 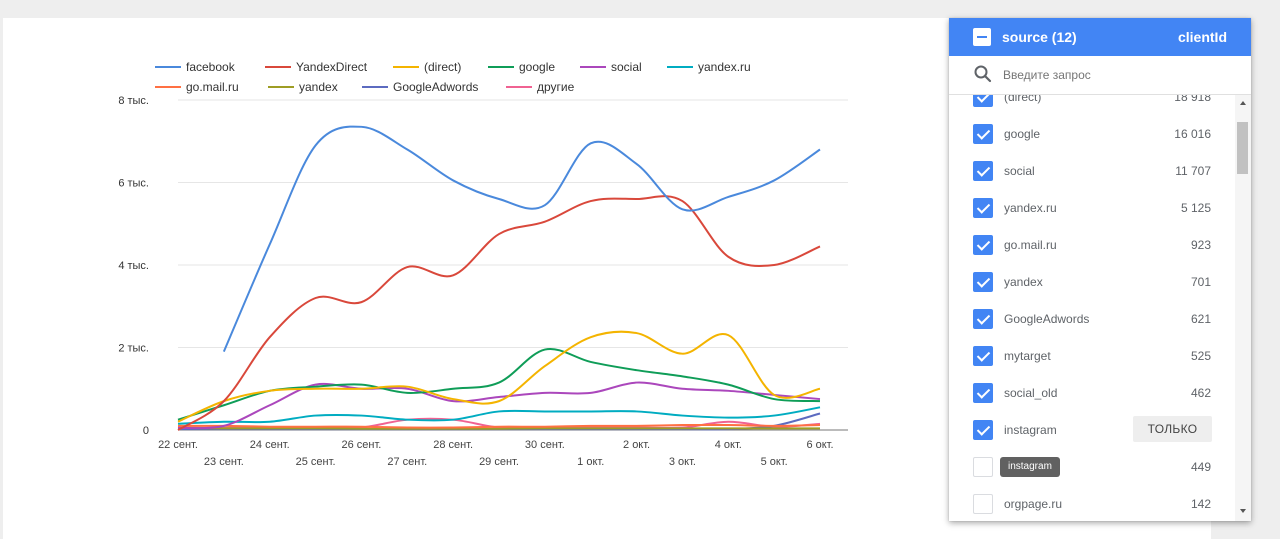 What do you see at coordinates (1039, 37) in the screenshot?
I see `dropdown-title: source (12)` at bounding box center [1039, 37].